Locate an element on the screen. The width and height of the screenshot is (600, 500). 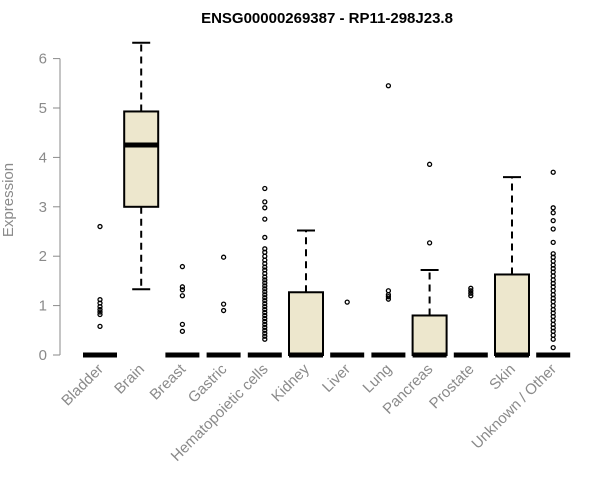
x-tick-label: Prostate is located at coordinates (452, 387).